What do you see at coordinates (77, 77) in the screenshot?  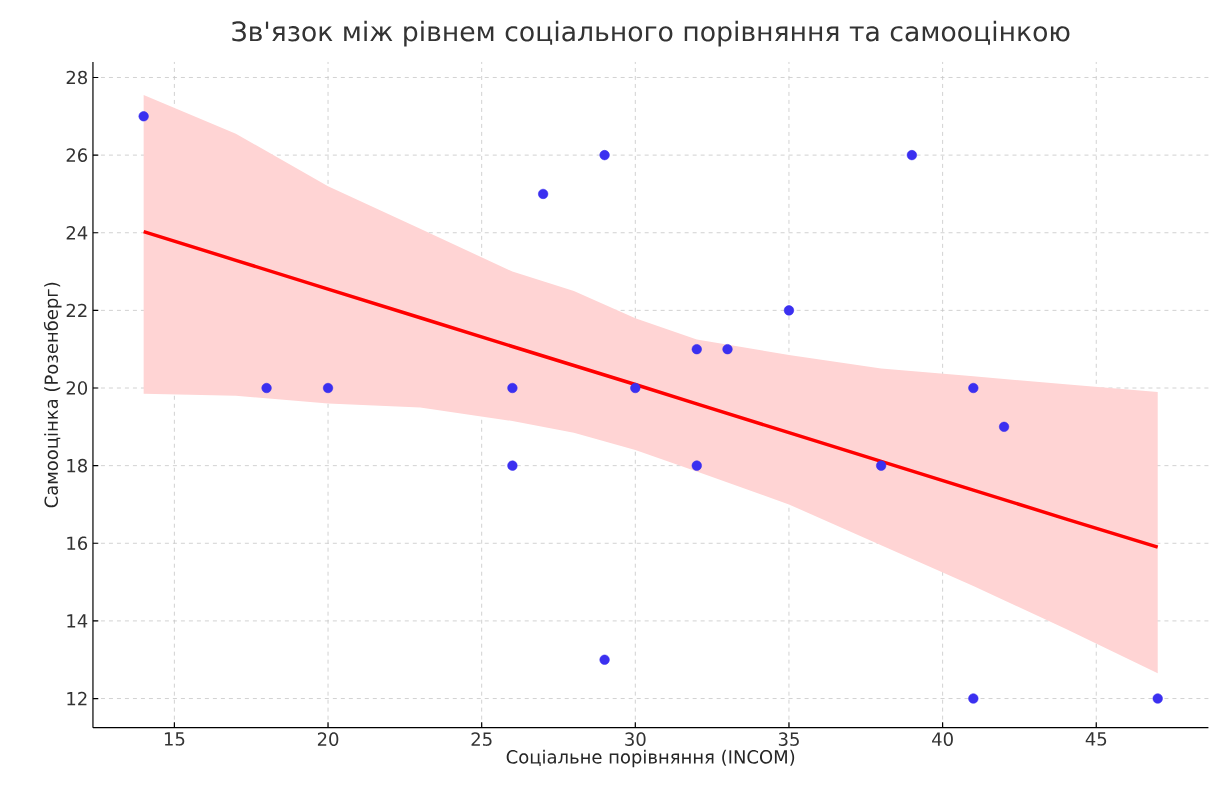 I see `y-tick-label: 28` at bounding box center [77, 77].